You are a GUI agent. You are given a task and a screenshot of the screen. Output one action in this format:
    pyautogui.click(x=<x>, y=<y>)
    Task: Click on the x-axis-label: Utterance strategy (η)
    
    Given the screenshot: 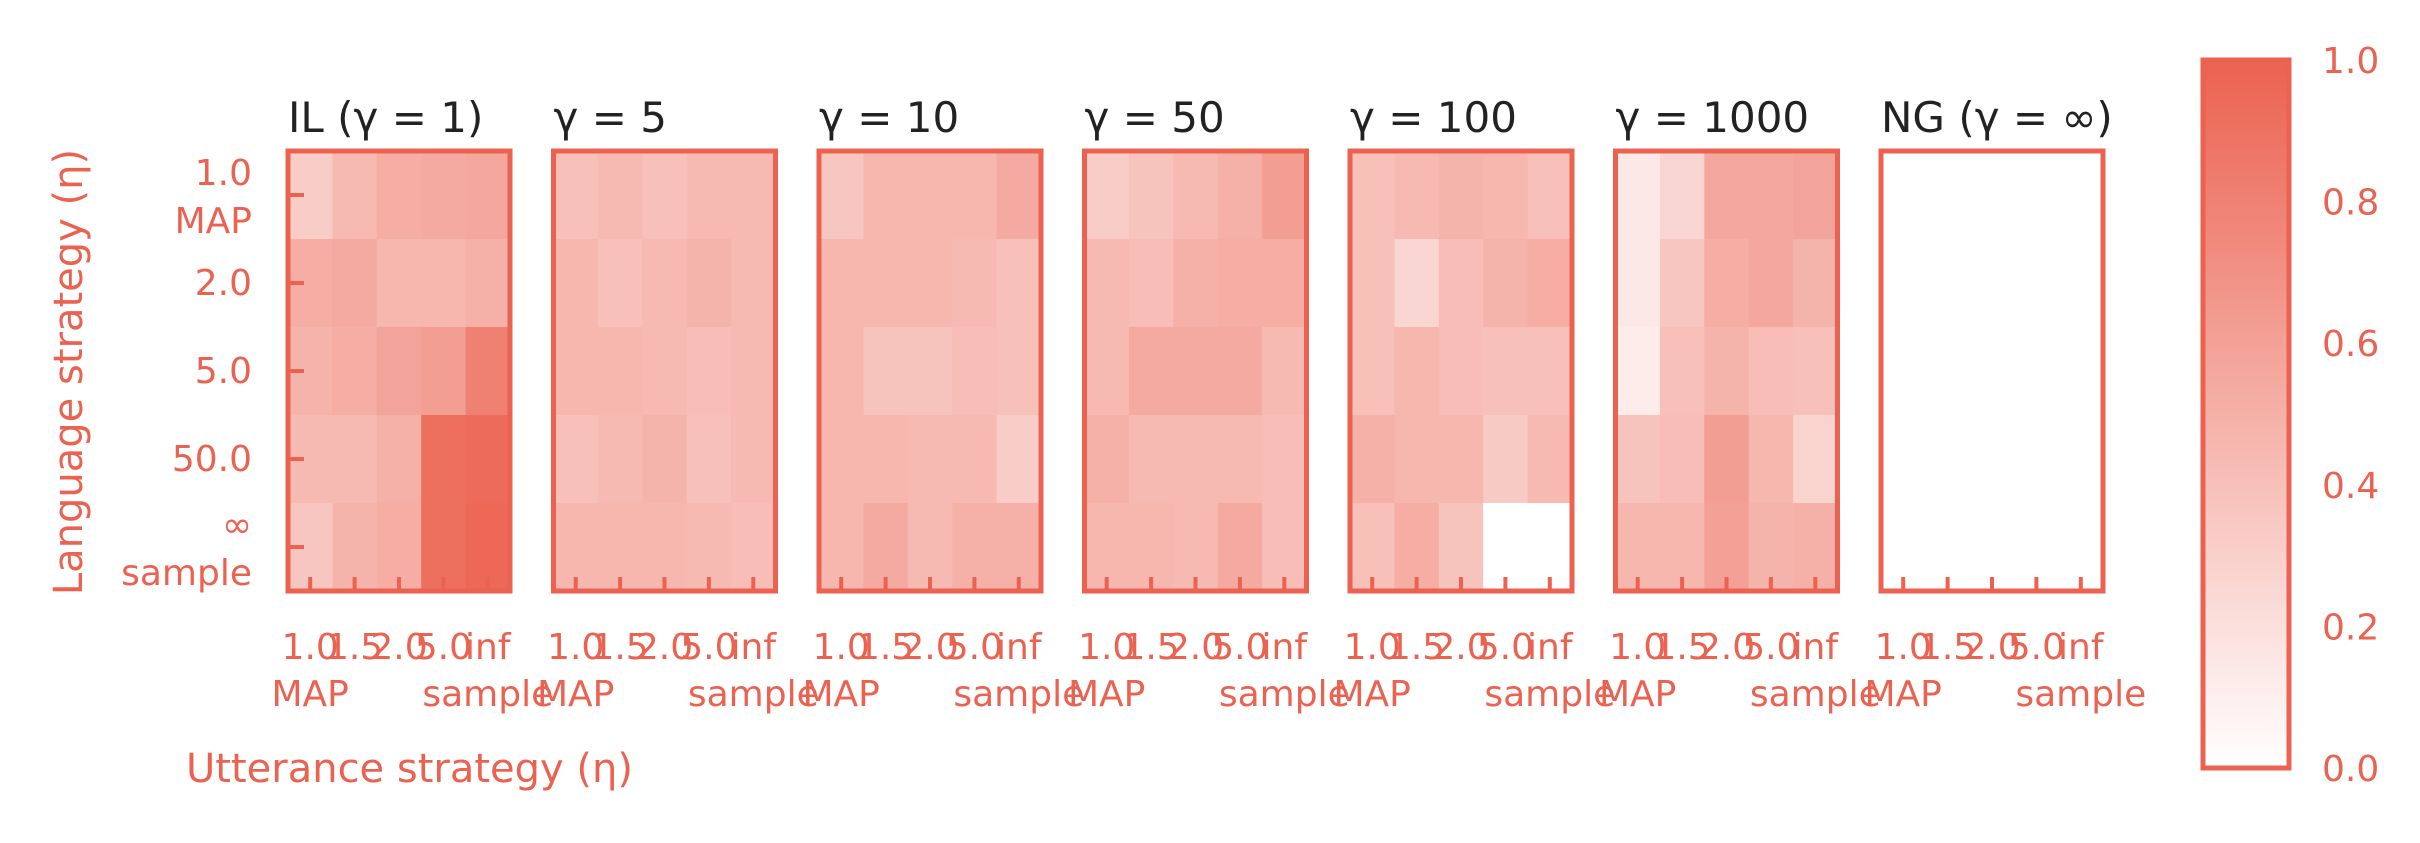 What is the action you would take?
    pyautogui.click(x=409, y=769)
    